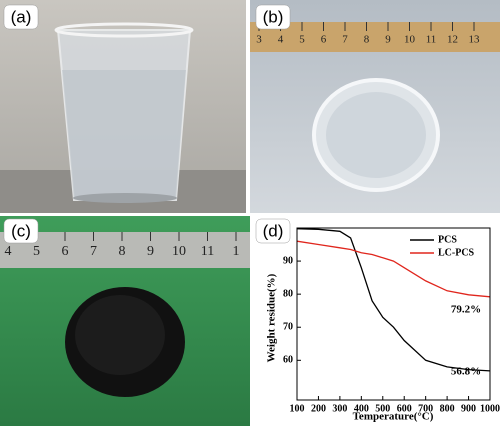 This screenshot has width=500, height=431. What do you see at coordinates (425, 408) in the screenshot?
I see `x-tick-label: 700` at bounding box center [425, 408].